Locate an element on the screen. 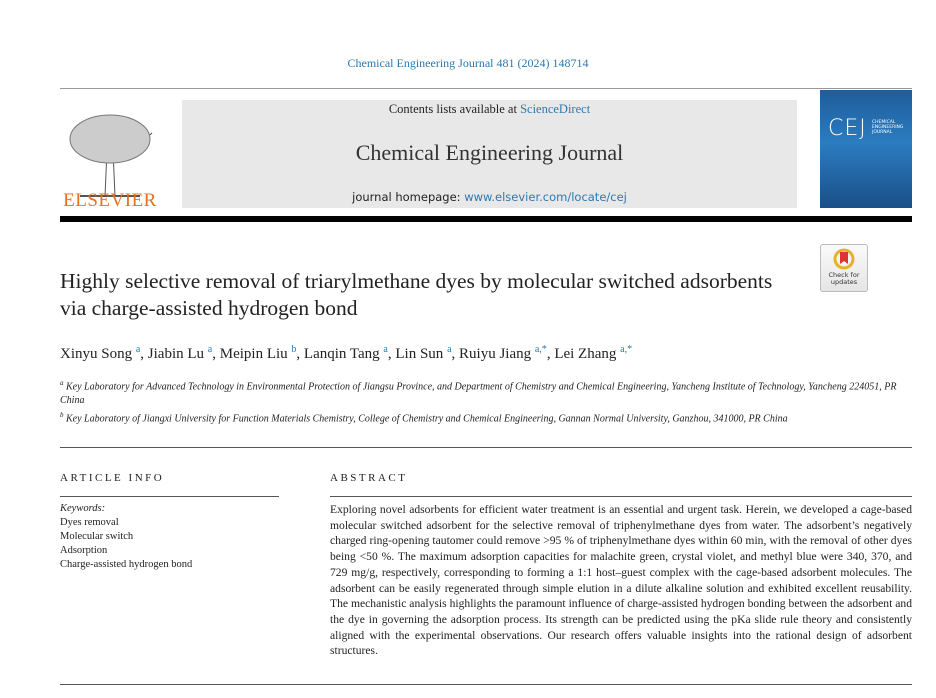 Image resolution: width=936 pixels, height=698 pixels. keywords-label: Keywords: is located at coordinates (83, 508).